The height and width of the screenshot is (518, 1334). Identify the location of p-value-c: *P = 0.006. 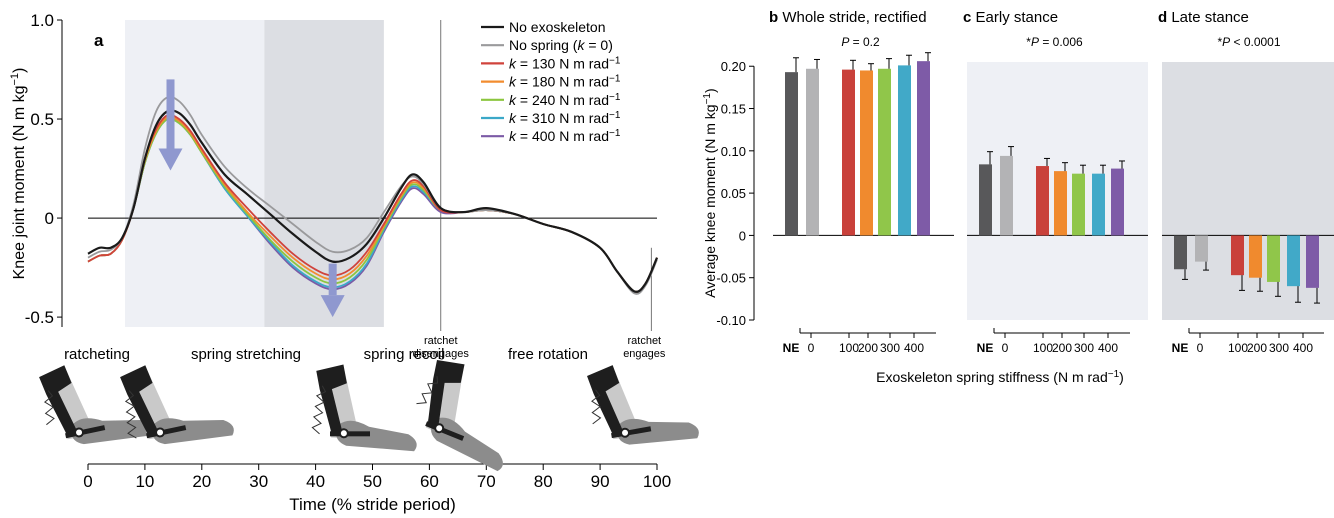
(1054, 42).